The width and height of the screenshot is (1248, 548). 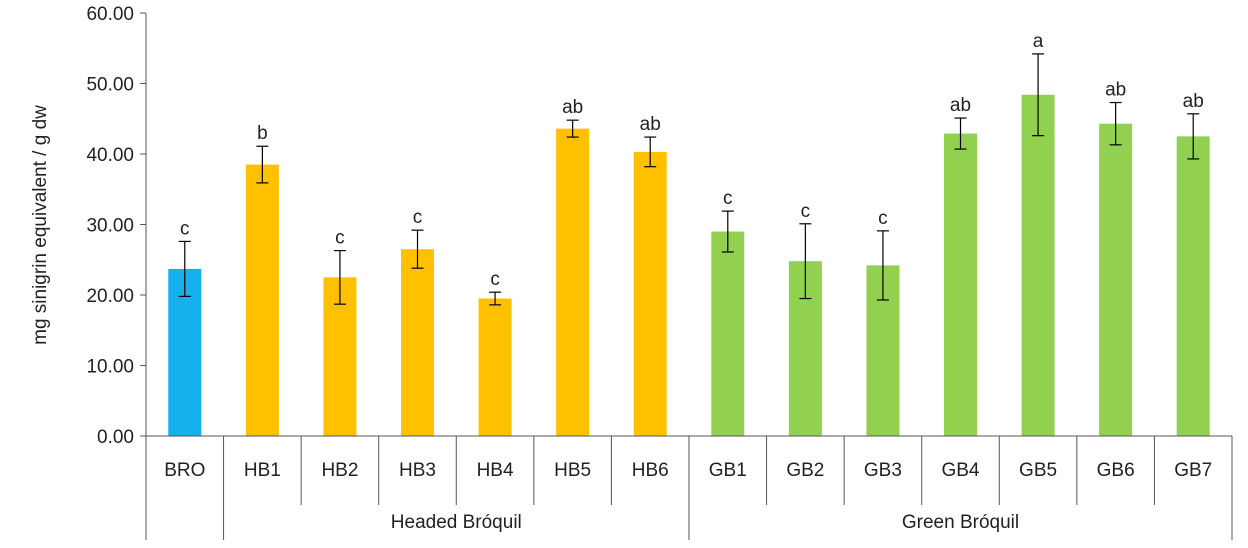 I want to click on y-tick-label: 10.00, so click(x=110, y=367).